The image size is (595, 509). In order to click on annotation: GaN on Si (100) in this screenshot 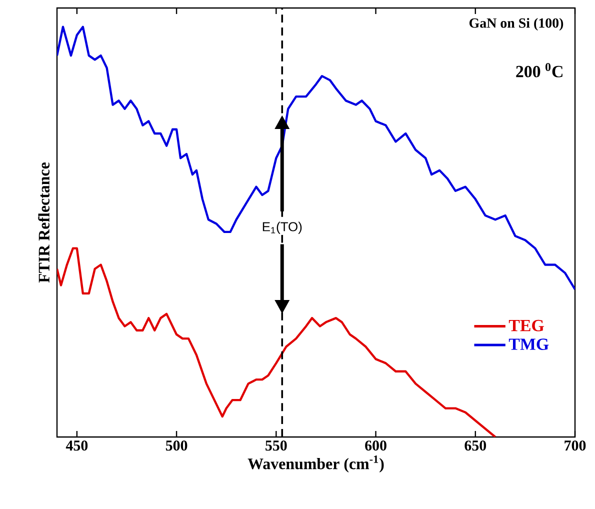, I will do `click(516, 24)`.